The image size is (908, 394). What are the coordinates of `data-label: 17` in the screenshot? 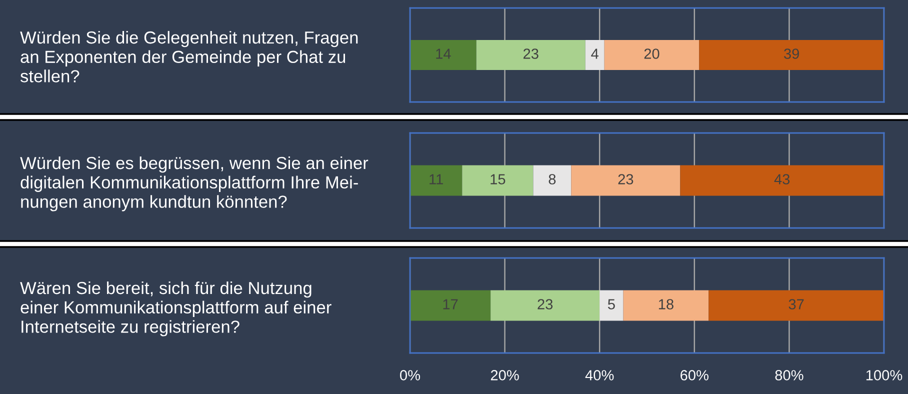 It's located at (450, 304).